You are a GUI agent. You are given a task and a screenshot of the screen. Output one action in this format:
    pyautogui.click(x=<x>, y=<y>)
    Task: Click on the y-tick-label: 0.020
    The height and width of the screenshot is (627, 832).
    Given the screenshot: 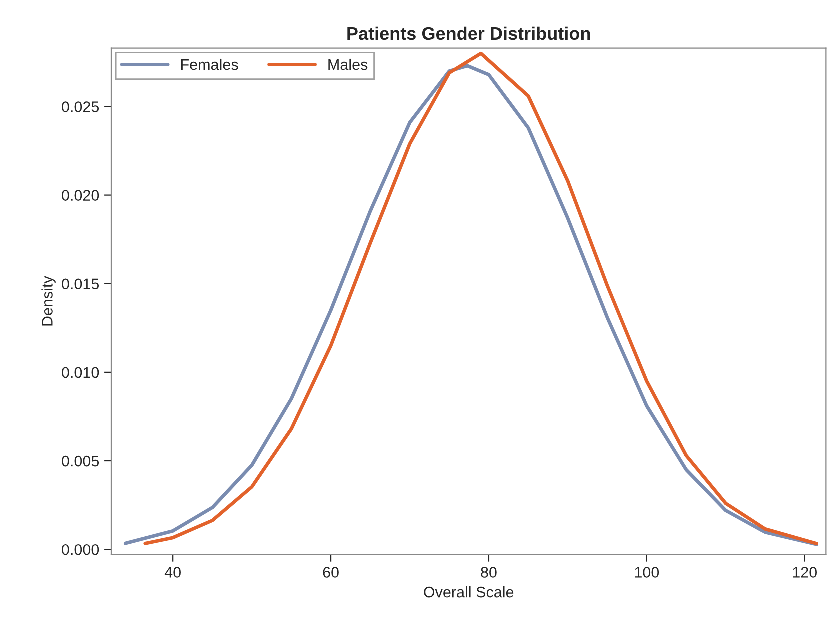 What is the action you would take?
    pyautogui.click(x=81, y=195)
    